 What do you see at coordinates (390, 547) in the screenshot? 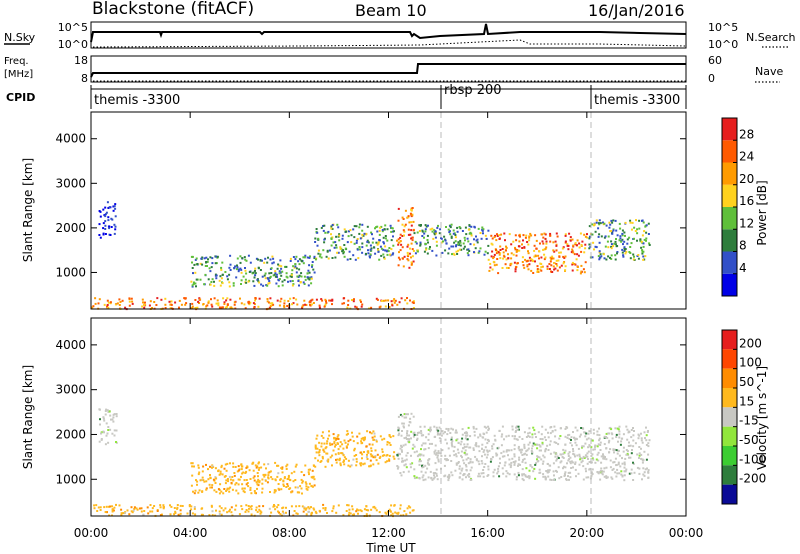
I see `x-axis-label: Time UT` at bounding box center [390, 547].